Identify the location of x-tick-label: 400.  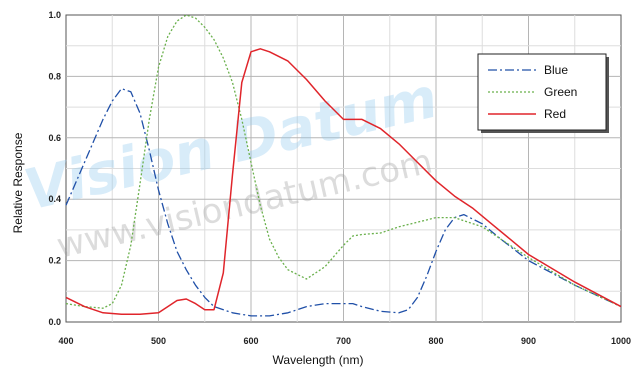
(65, 341).